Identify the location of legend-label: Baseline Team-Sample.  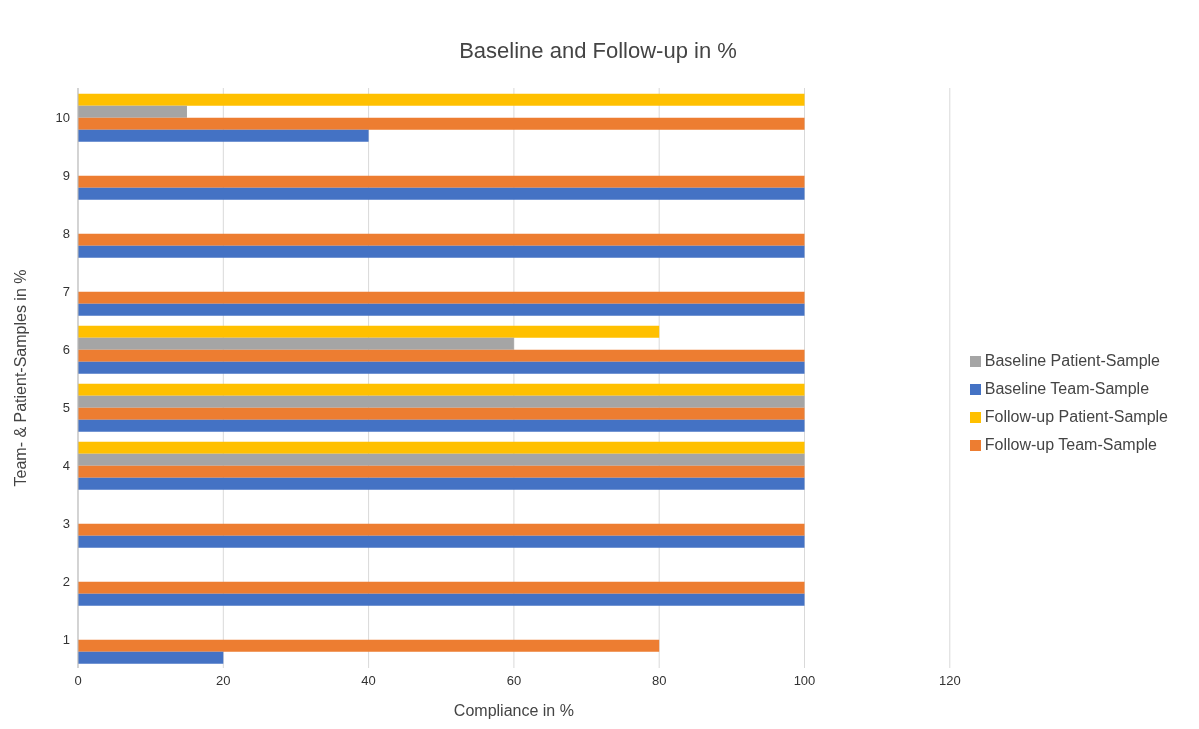
(1067, 388).